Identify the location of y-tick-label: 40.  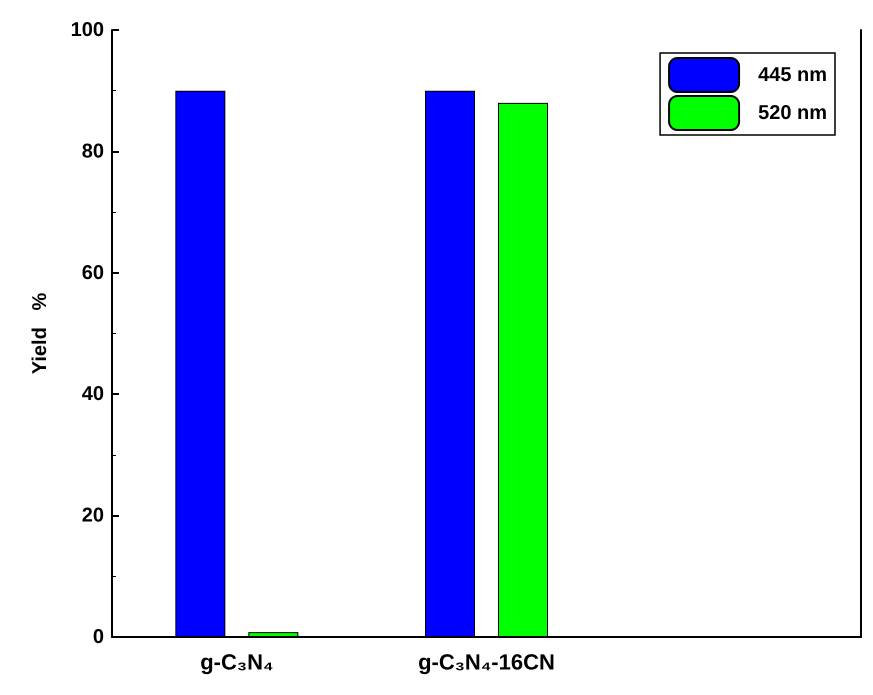
(93, 394).